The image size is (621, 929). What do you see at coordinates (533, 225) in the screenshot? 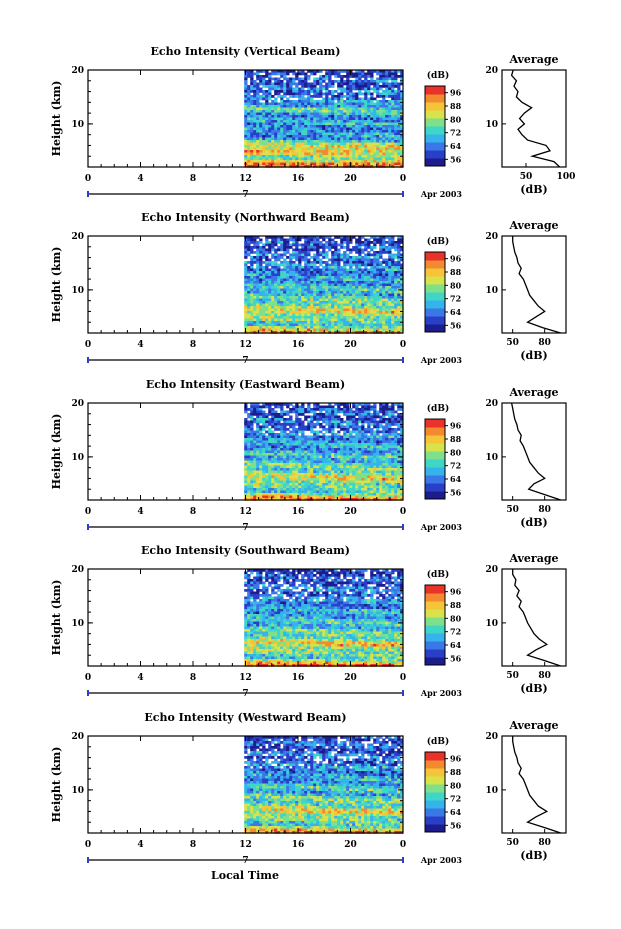
I see `average-title: Average` at bounding box center [533, 225].